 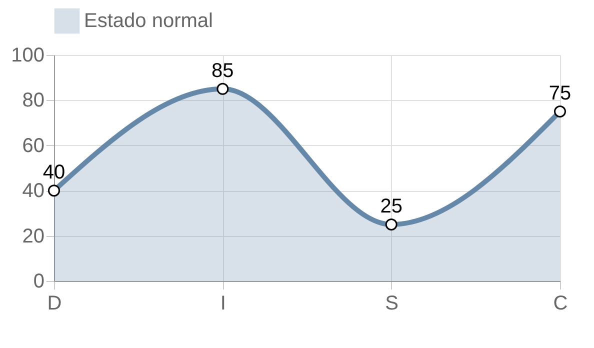 What do you see at coordinates (223, 71) in the screenshot?
I see `data-label: 85` at bounding box center [223, 71].